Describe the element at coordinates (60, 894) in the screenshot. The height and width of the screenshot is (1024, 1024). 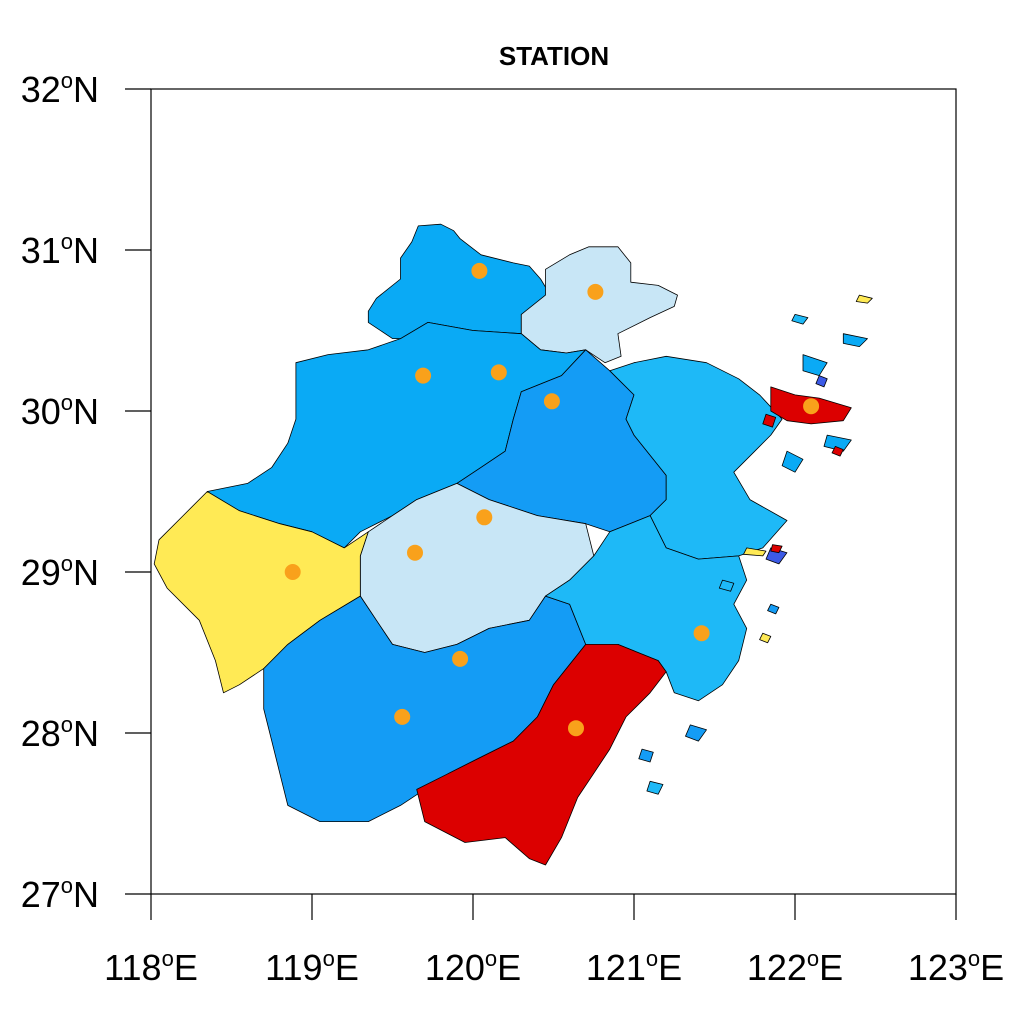
I see `y-tick-label: 27oN` at that location.